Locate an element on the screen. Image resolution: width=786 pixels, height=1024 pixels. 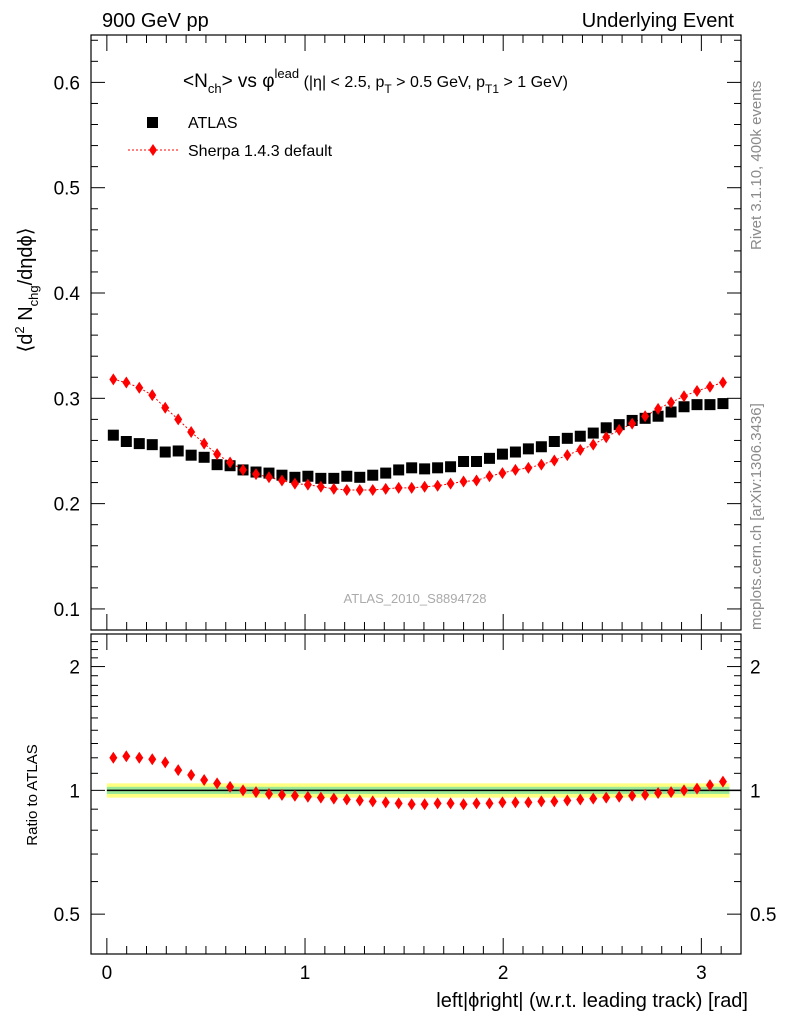
legend-atlas-marker is located at coordinates (152, 122).